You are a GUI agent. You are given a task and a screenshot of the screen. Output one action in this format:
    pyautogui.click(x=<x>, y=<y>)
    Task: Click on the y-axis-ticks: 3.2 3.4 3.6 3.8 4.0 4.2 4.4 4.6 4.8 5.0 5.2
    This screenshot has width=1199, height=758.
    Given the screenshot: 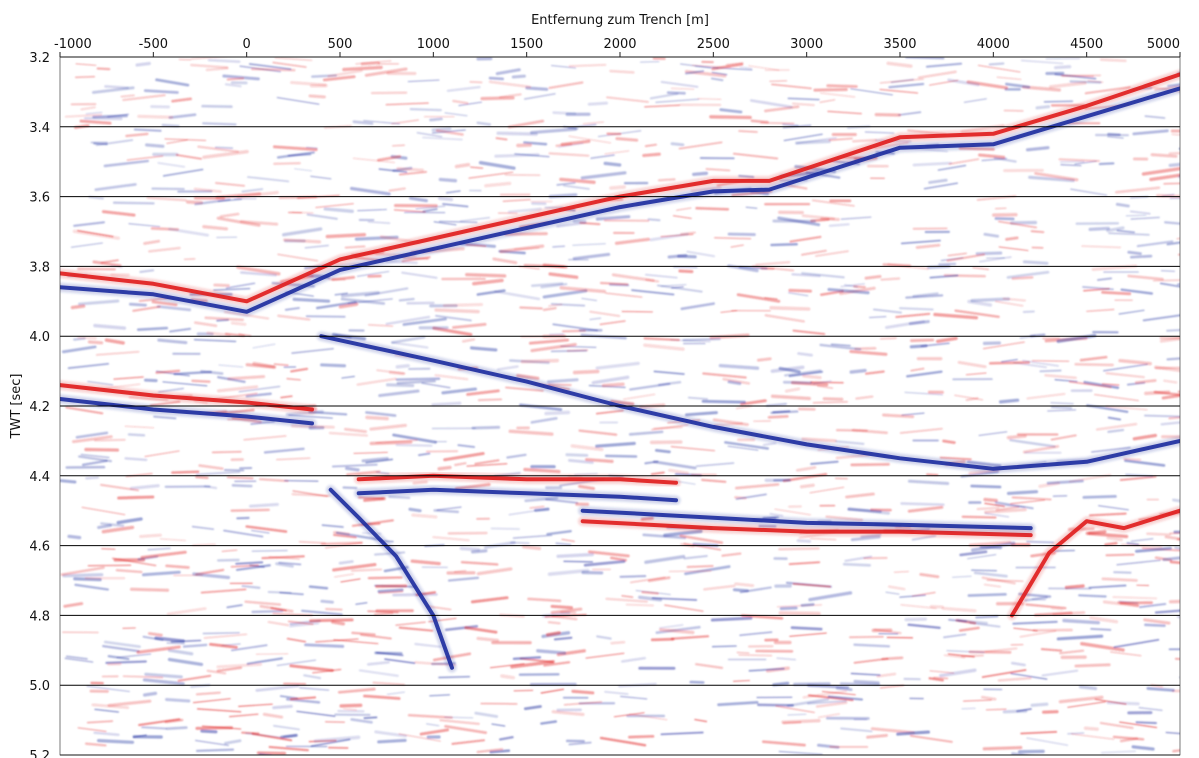 What is the action you would take?
    pyautogui.click(x=39, y=404)
    